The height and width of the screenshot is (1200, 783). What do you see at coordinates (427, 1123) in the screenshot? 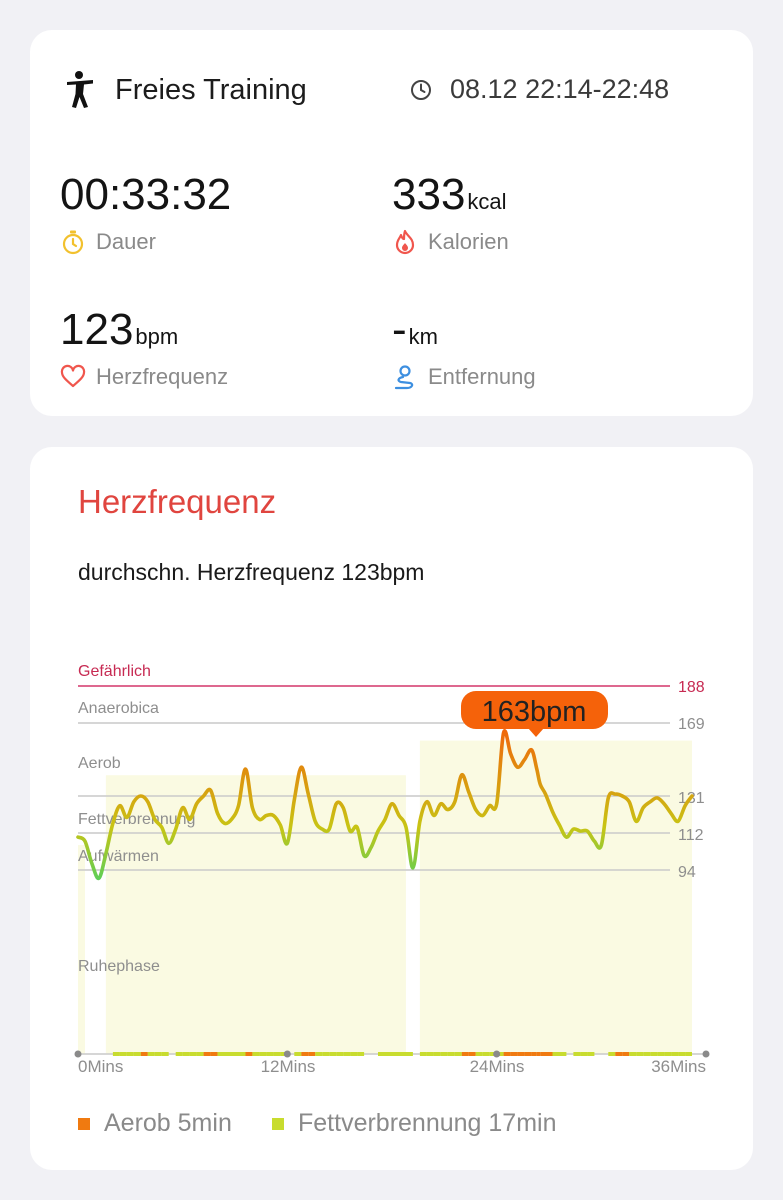
I see `legend-fett-text: Fettverbrennung 17min` at bounding box center [427, 1123].